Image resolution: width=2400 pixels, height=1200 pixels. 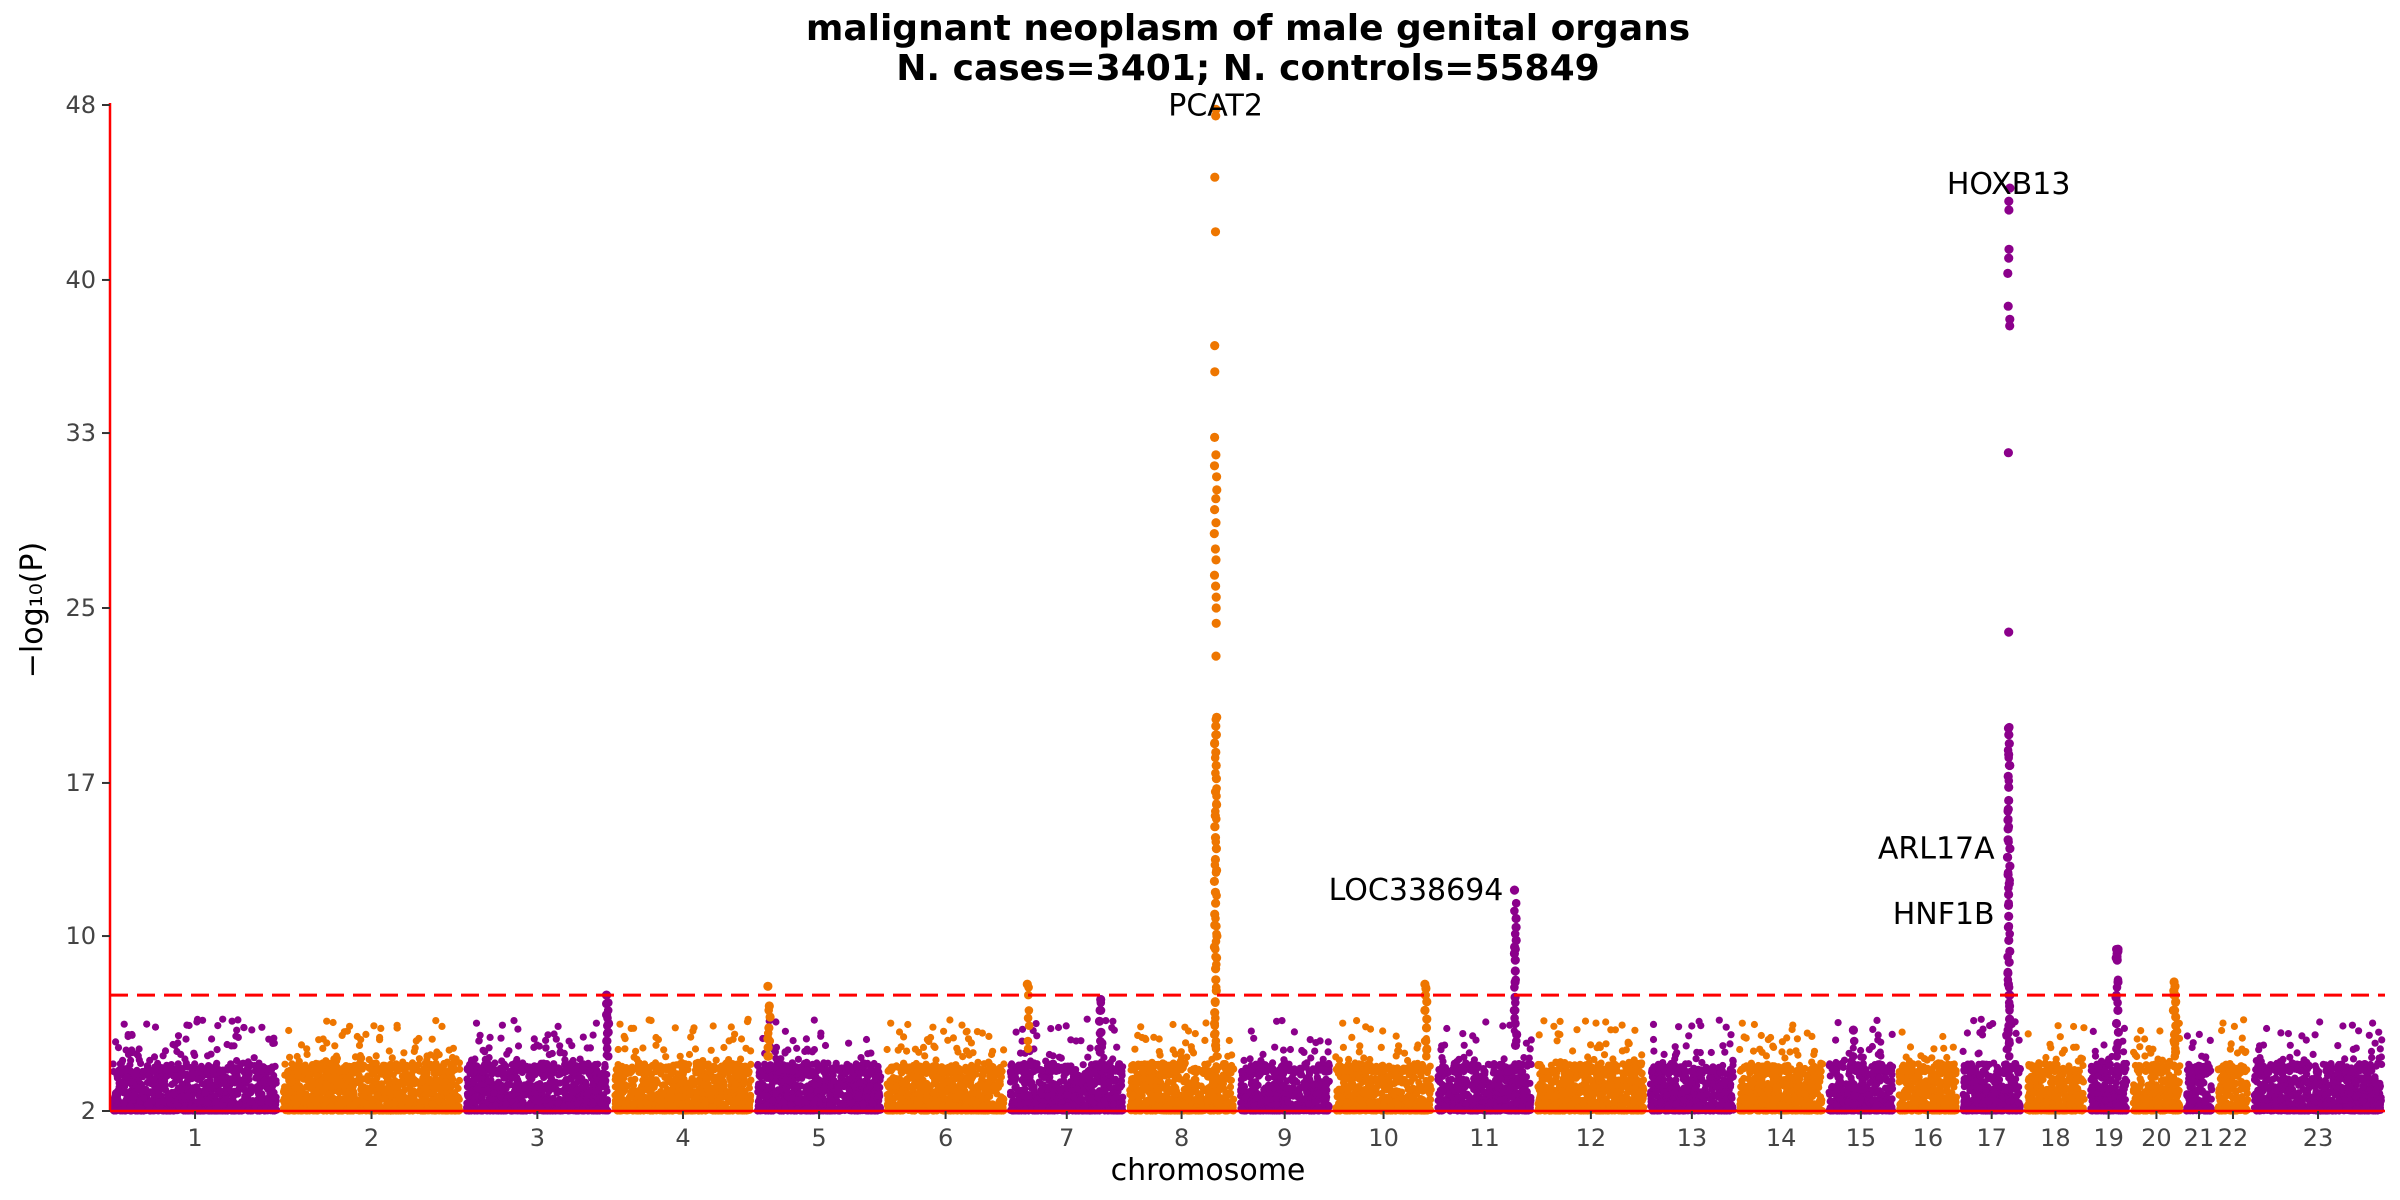 I want to click on chromosome-4-points, so click(x=682, y=1065).